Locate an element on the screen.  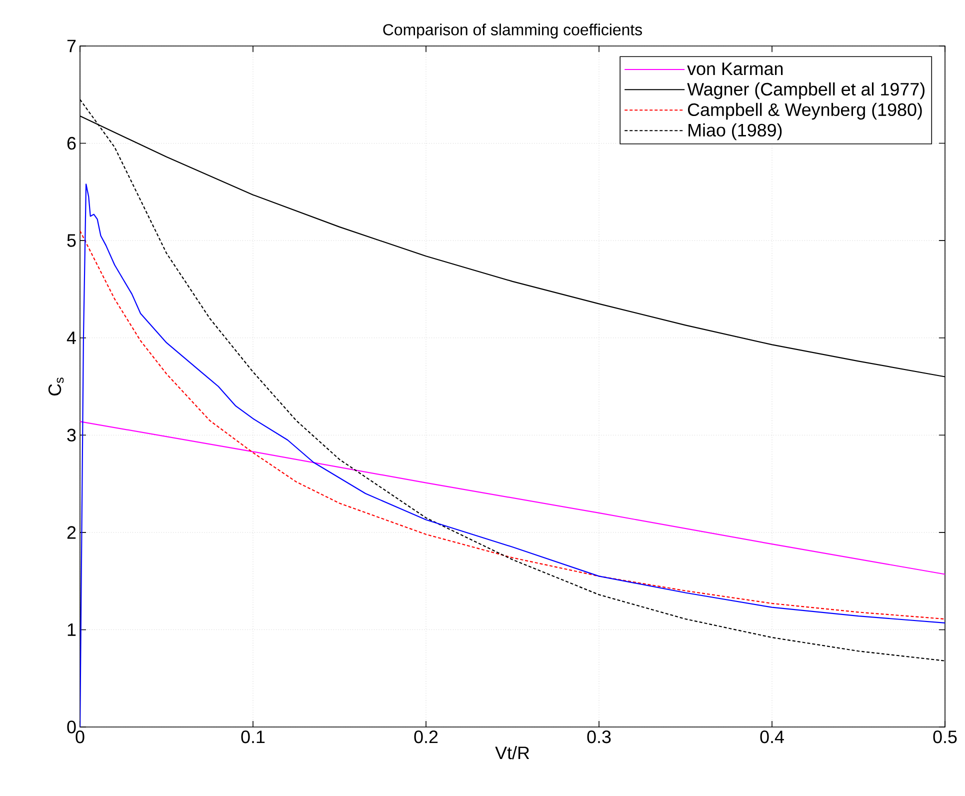
y-tick-label: 3 is located at coordinates (71, 435).